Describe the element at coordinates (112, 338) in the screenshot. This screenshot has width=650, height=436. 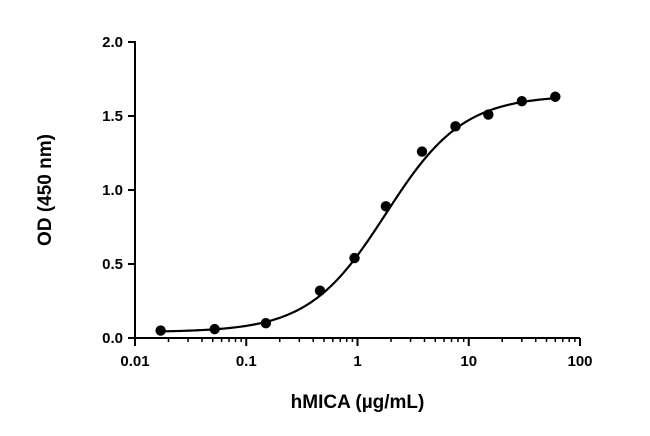
I see `y-tick-label: 0.0` at that location.